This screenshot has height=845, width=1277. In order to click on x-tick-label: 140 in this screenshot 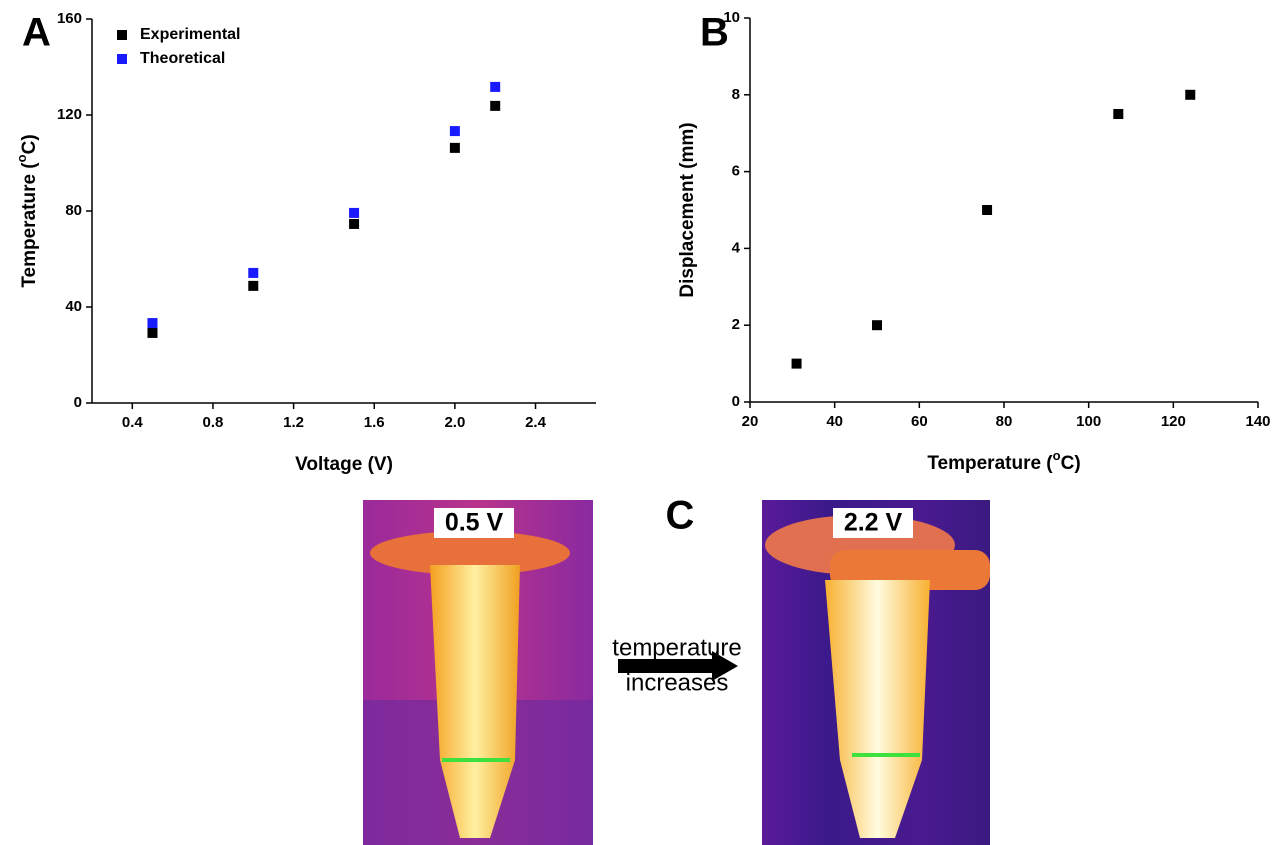, I will do `click(1257, 421)`.